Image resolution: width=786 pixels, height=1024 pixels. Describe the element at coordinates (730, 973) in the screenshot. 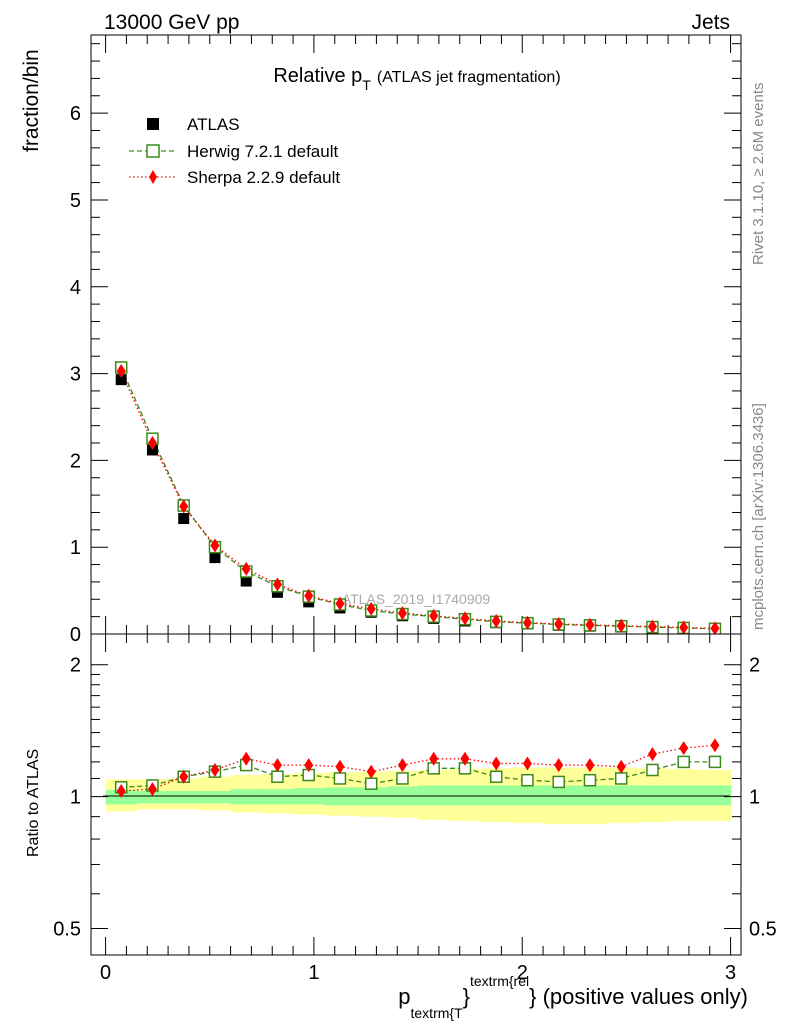

I see `xtick-label-3: 3` at that location.